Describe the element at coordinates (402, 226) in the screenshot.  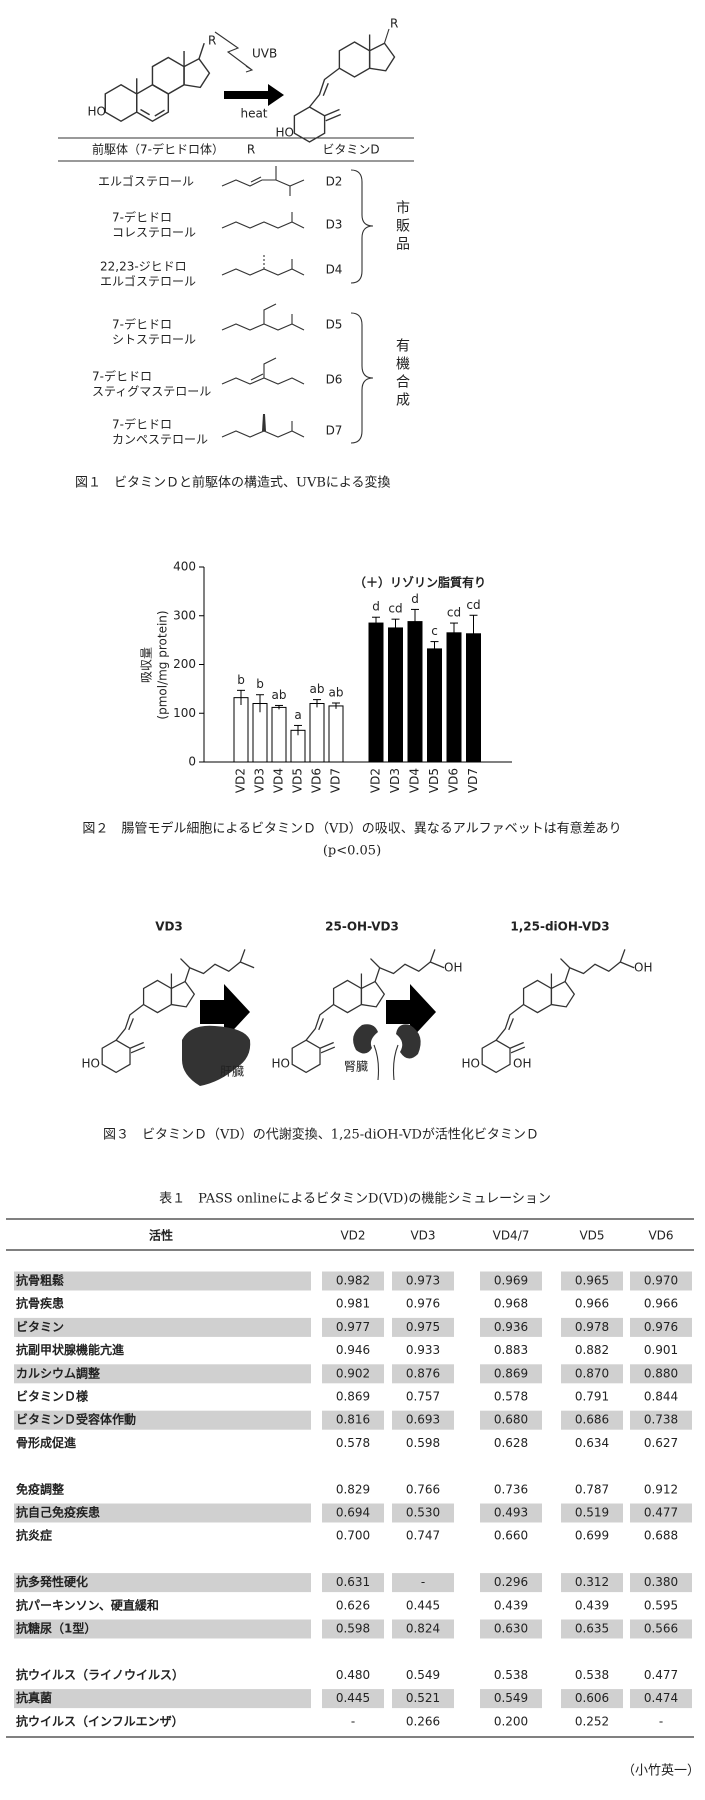
I see `group-label: 市販品` at that location.